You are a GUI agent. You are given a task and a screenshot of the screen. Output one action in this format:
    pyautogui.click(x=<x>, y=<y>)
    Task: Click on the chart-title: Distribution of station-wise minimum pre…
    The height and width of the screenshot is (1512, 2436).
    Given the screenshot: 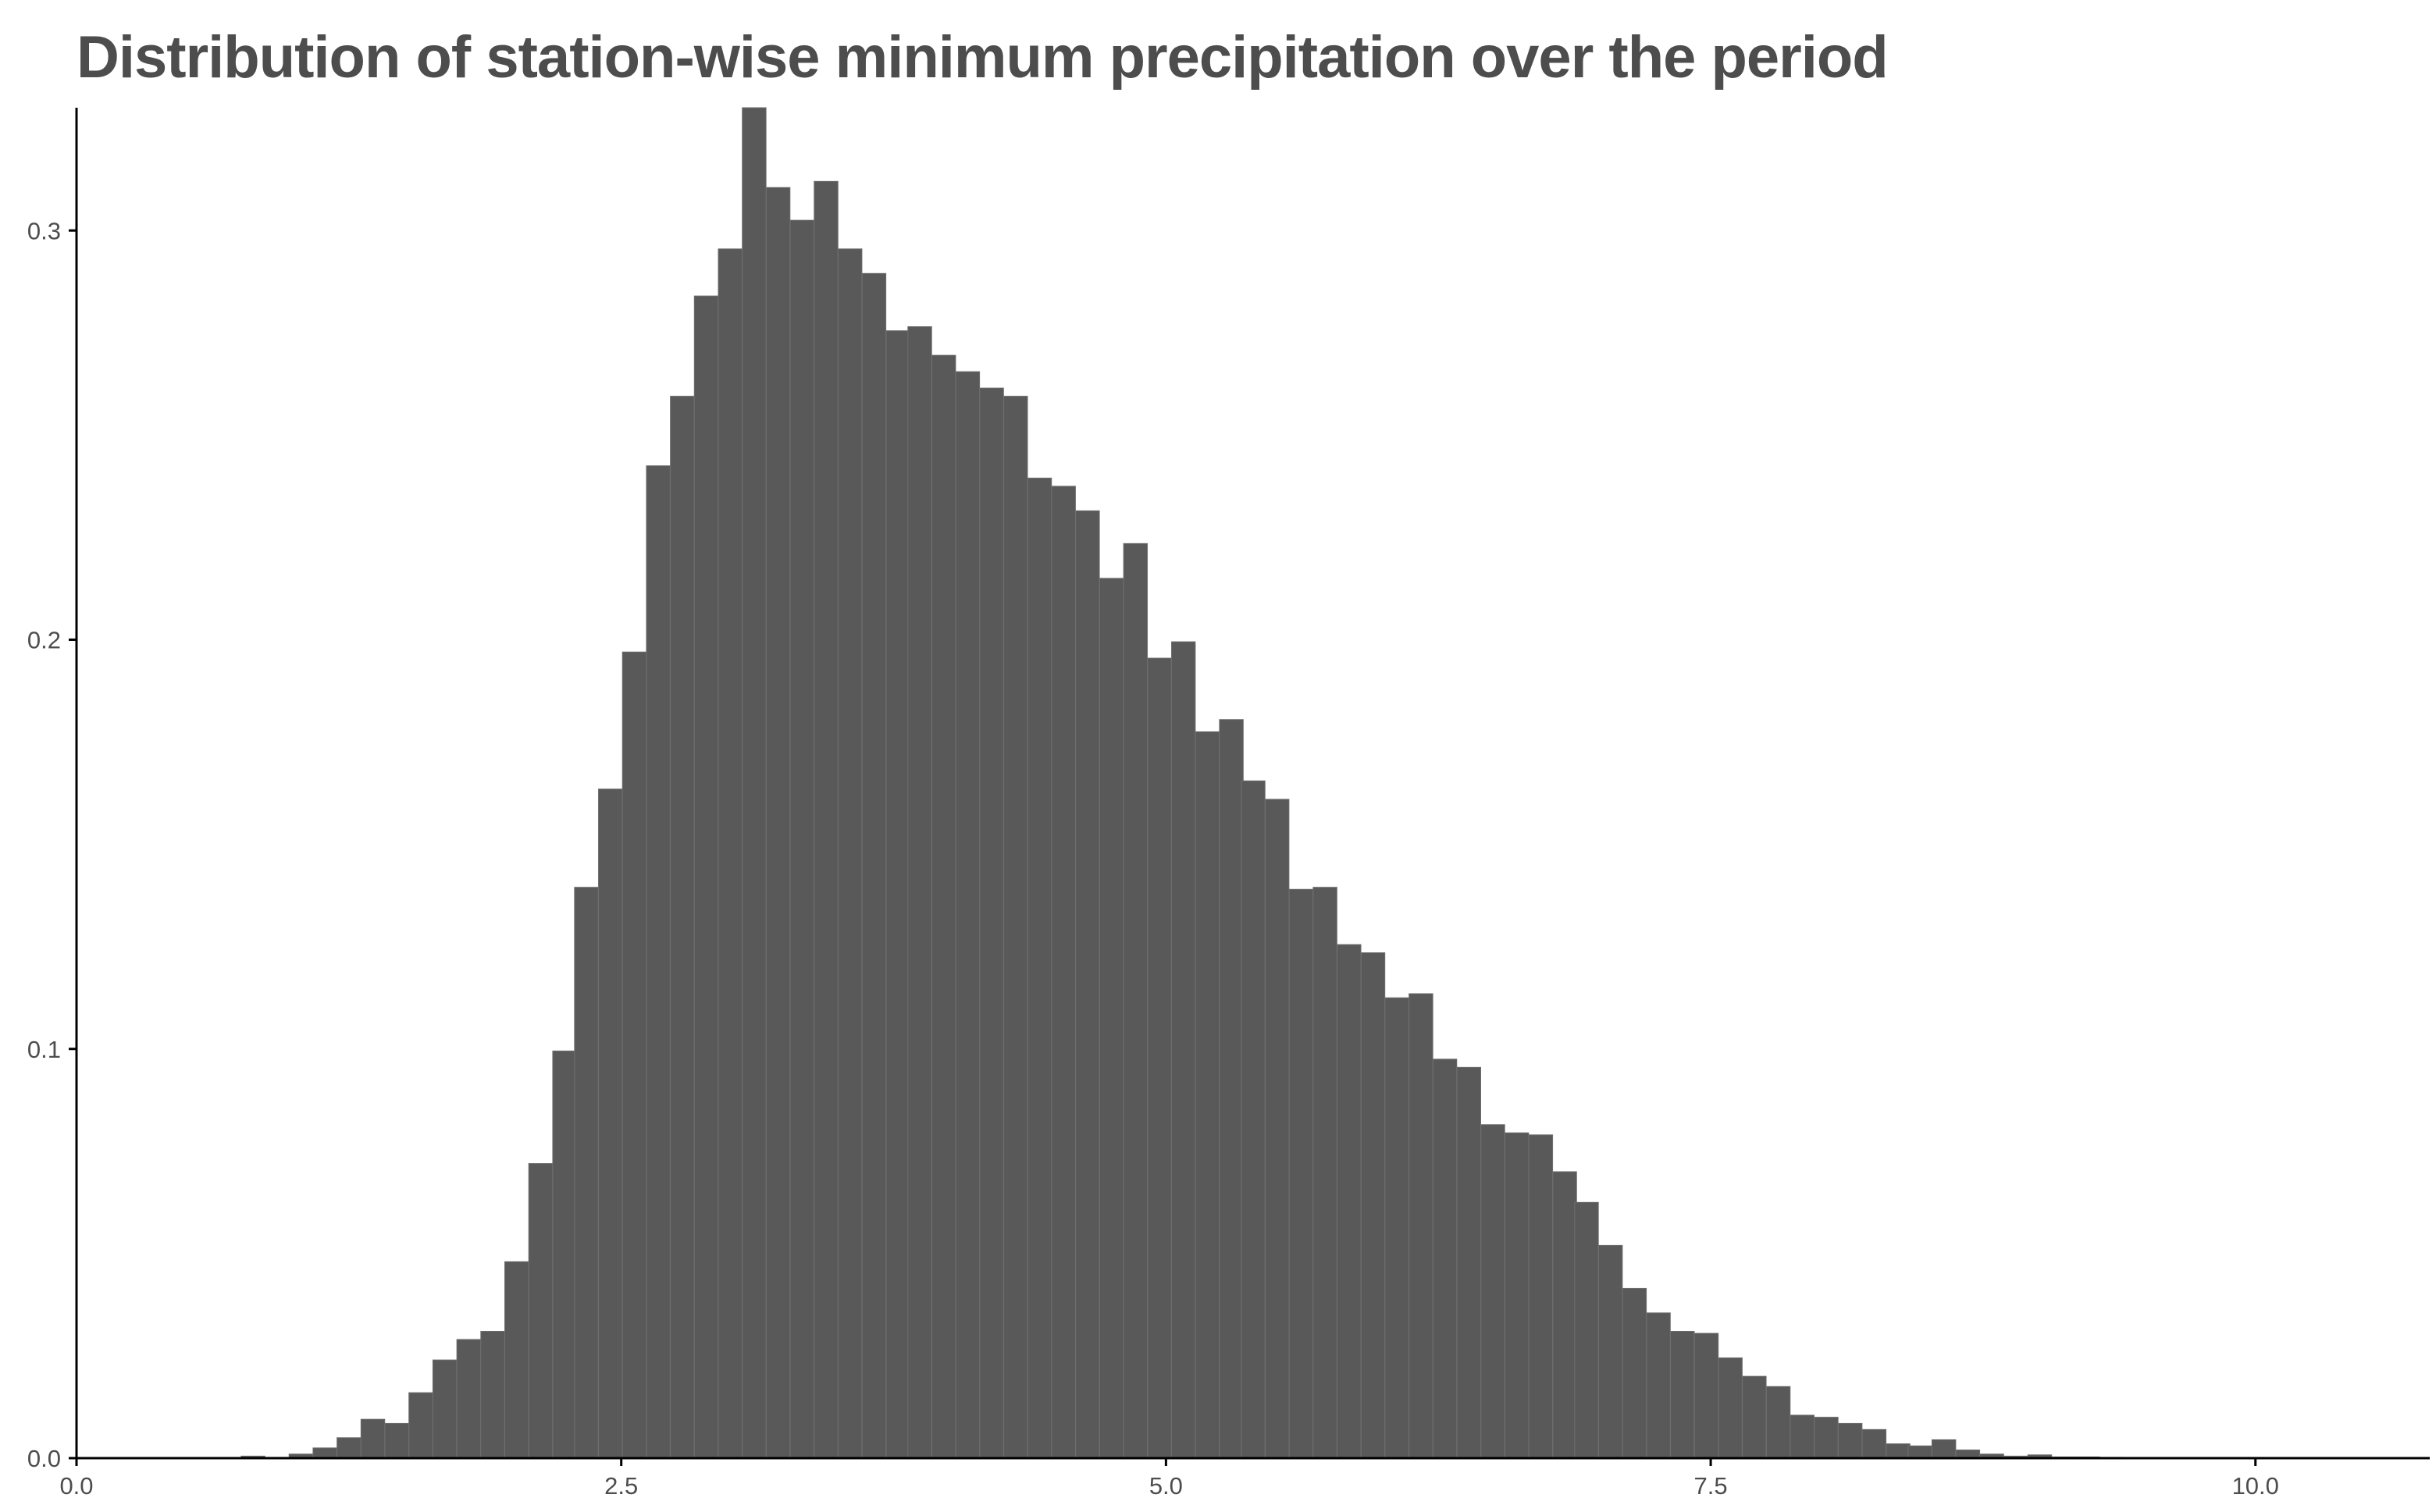 What is the action you would take?
    pyautogui.click(x=983, y=57)
    